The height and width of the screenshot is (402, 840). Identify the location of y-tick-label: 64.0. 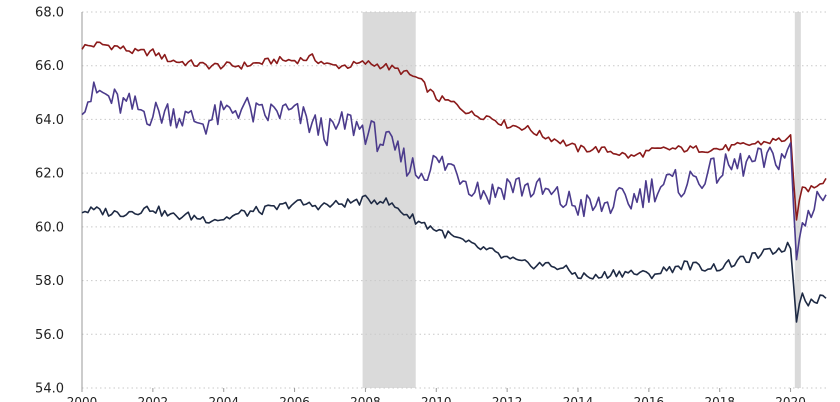
(49, 120).